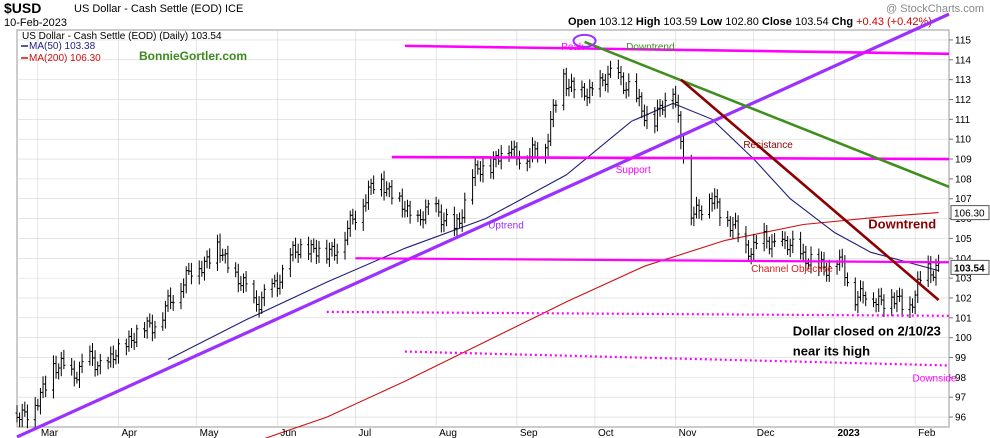 The height and width of the screenshot is (438, 990). I want to click on y-tick-label: 115, so click(963, 40).